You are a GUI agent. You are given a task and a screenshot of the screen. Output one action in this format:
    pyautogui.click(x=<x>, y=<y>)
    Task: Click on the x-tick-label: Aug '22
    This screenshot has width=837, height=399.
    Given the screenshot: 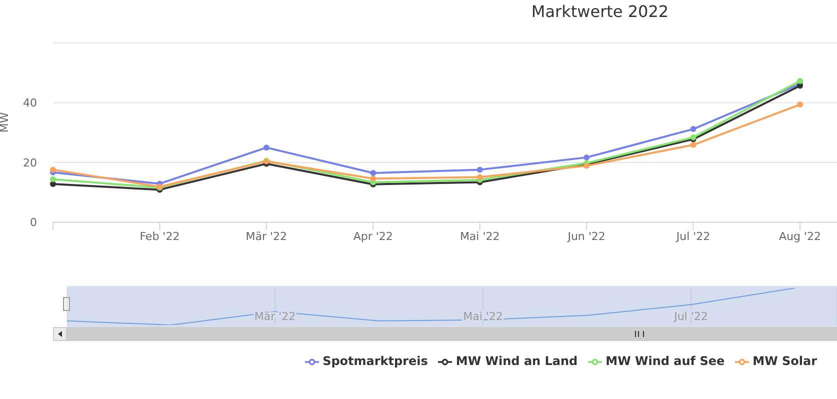 What is the action you would take?
    pyautogui.click(x=800, y=237)
    